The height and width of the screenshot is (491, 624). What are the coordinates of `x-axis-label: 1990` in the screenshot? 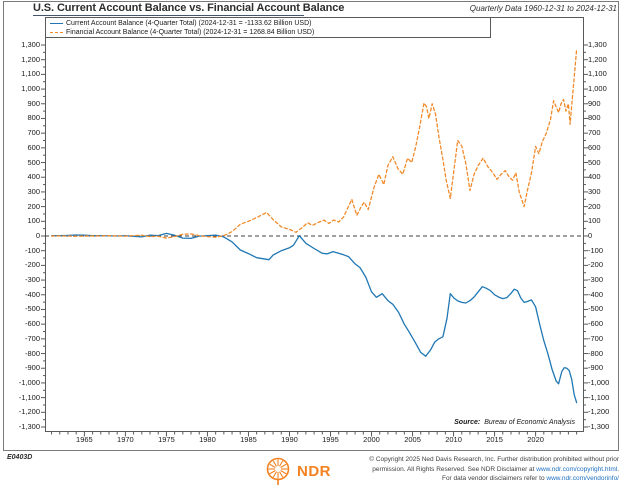 It's located at (289, 439).